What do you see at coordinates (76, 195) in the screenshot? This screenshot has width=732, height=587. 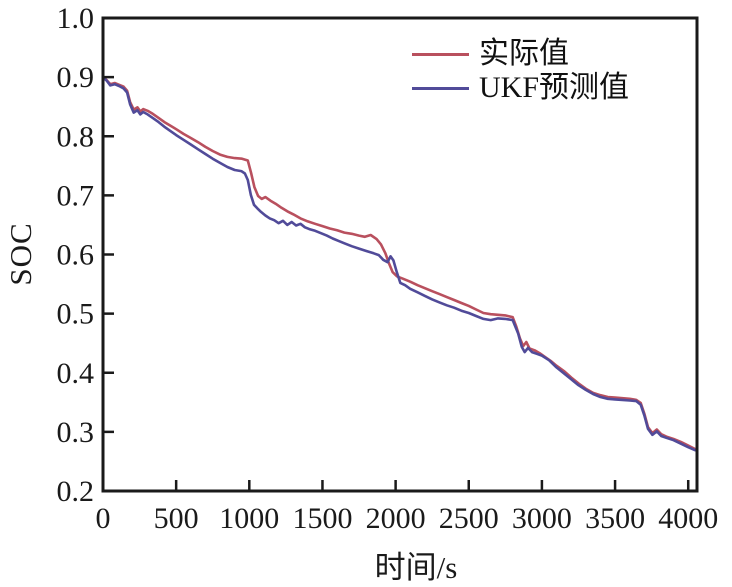 I see `y-tick-label: 0.7` at bounding box center [76, 195].